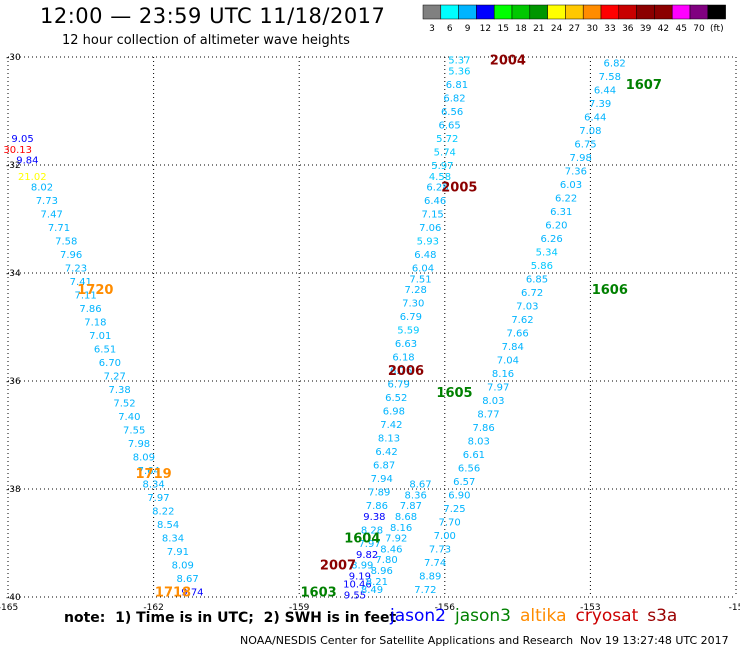 Image resolution: width=740 pixels, height=650 pixels. I want to click on wave-height-value: 7.25, so click(454, 509).